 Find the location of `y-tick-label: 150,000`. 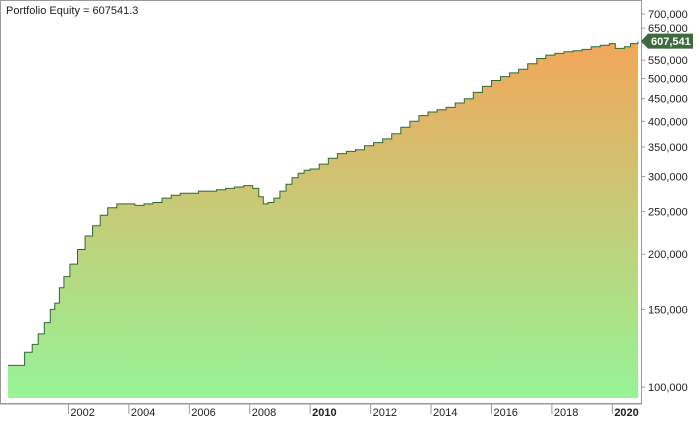

y-tick-label: 150,000 is located at coordinates (668, 310).